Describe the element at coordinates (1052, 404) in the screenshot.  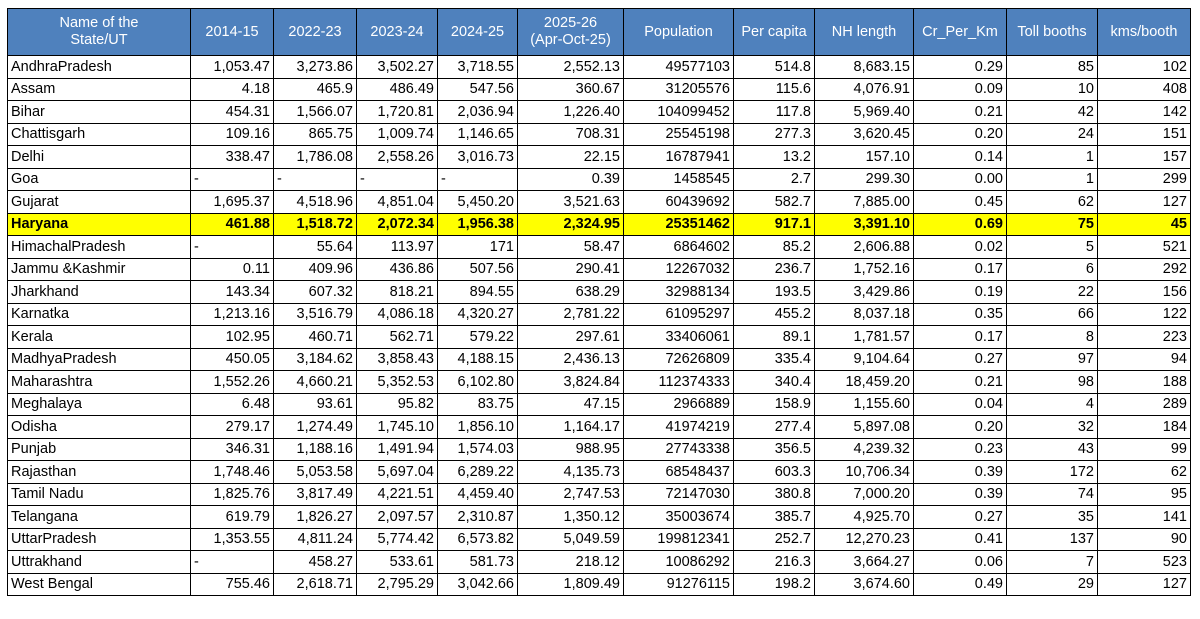
I see `value-cell: 4` at that location.